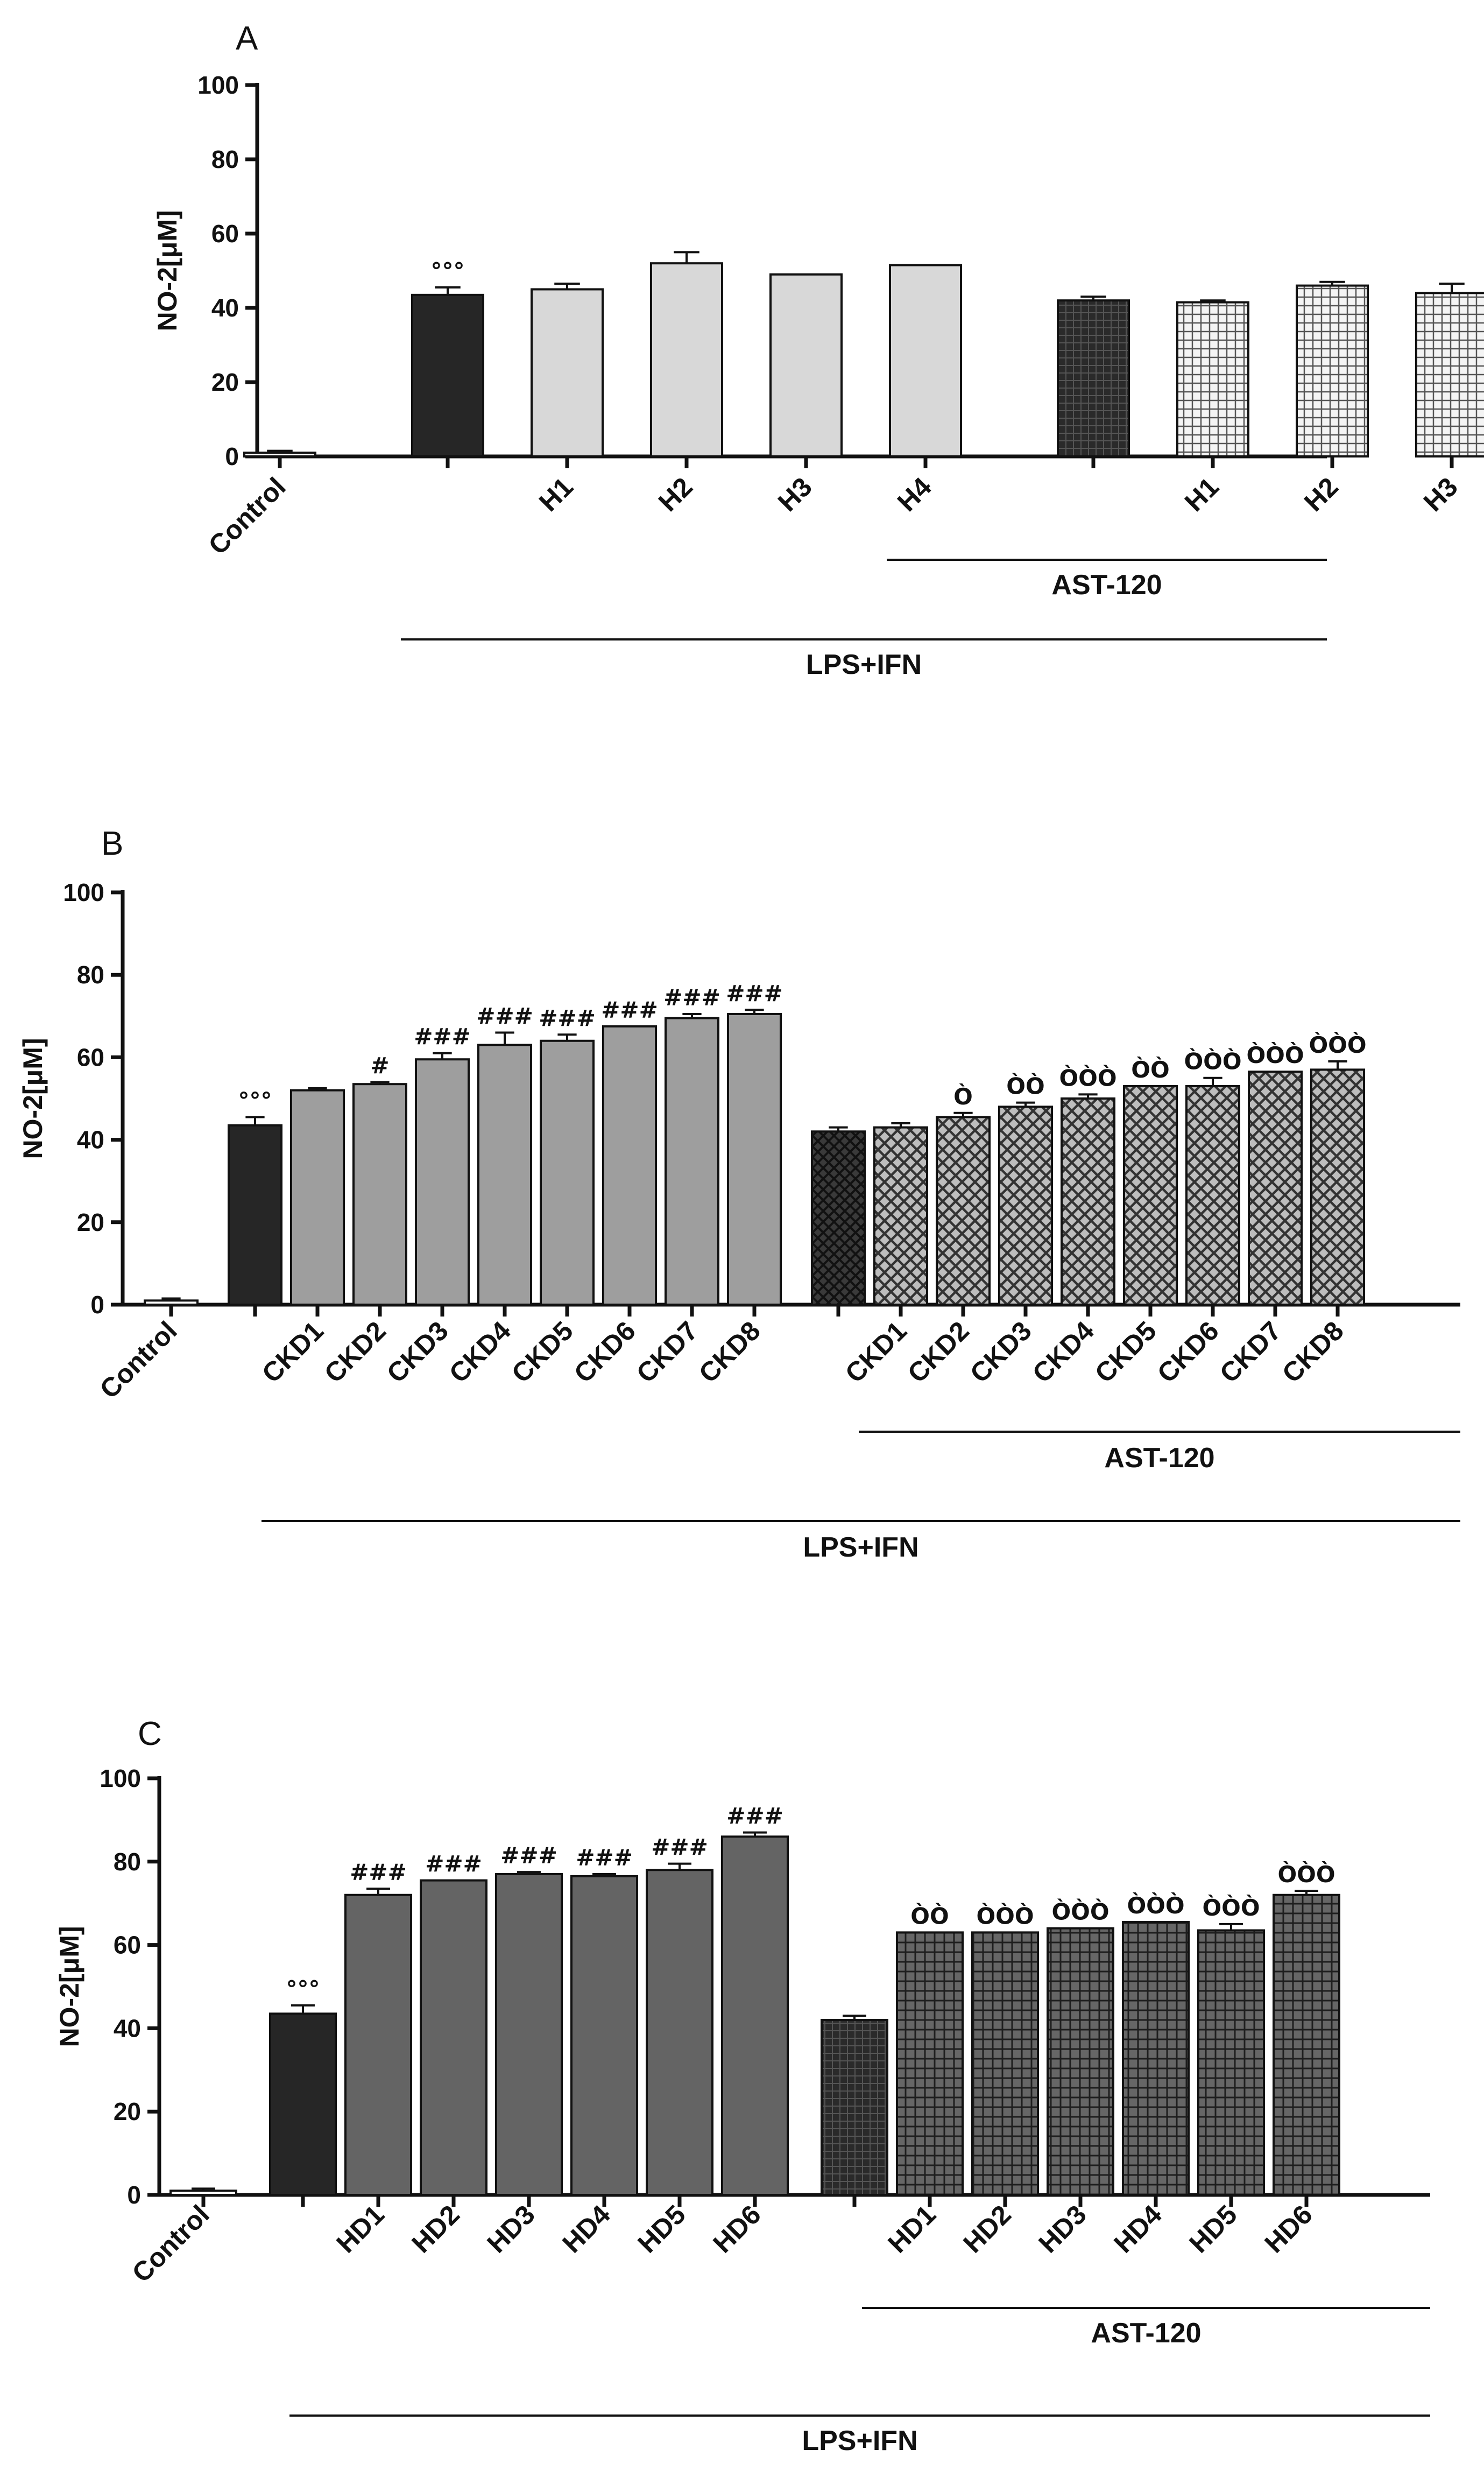  I want to click on significance-label: °°°, so click(255, 1100).